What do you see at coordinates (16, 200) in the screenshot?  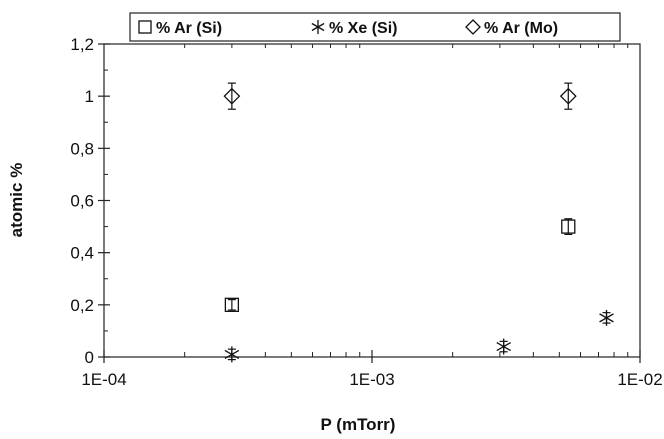 I see `y-axis-title: atomic %` at bounding box center [16, 200].